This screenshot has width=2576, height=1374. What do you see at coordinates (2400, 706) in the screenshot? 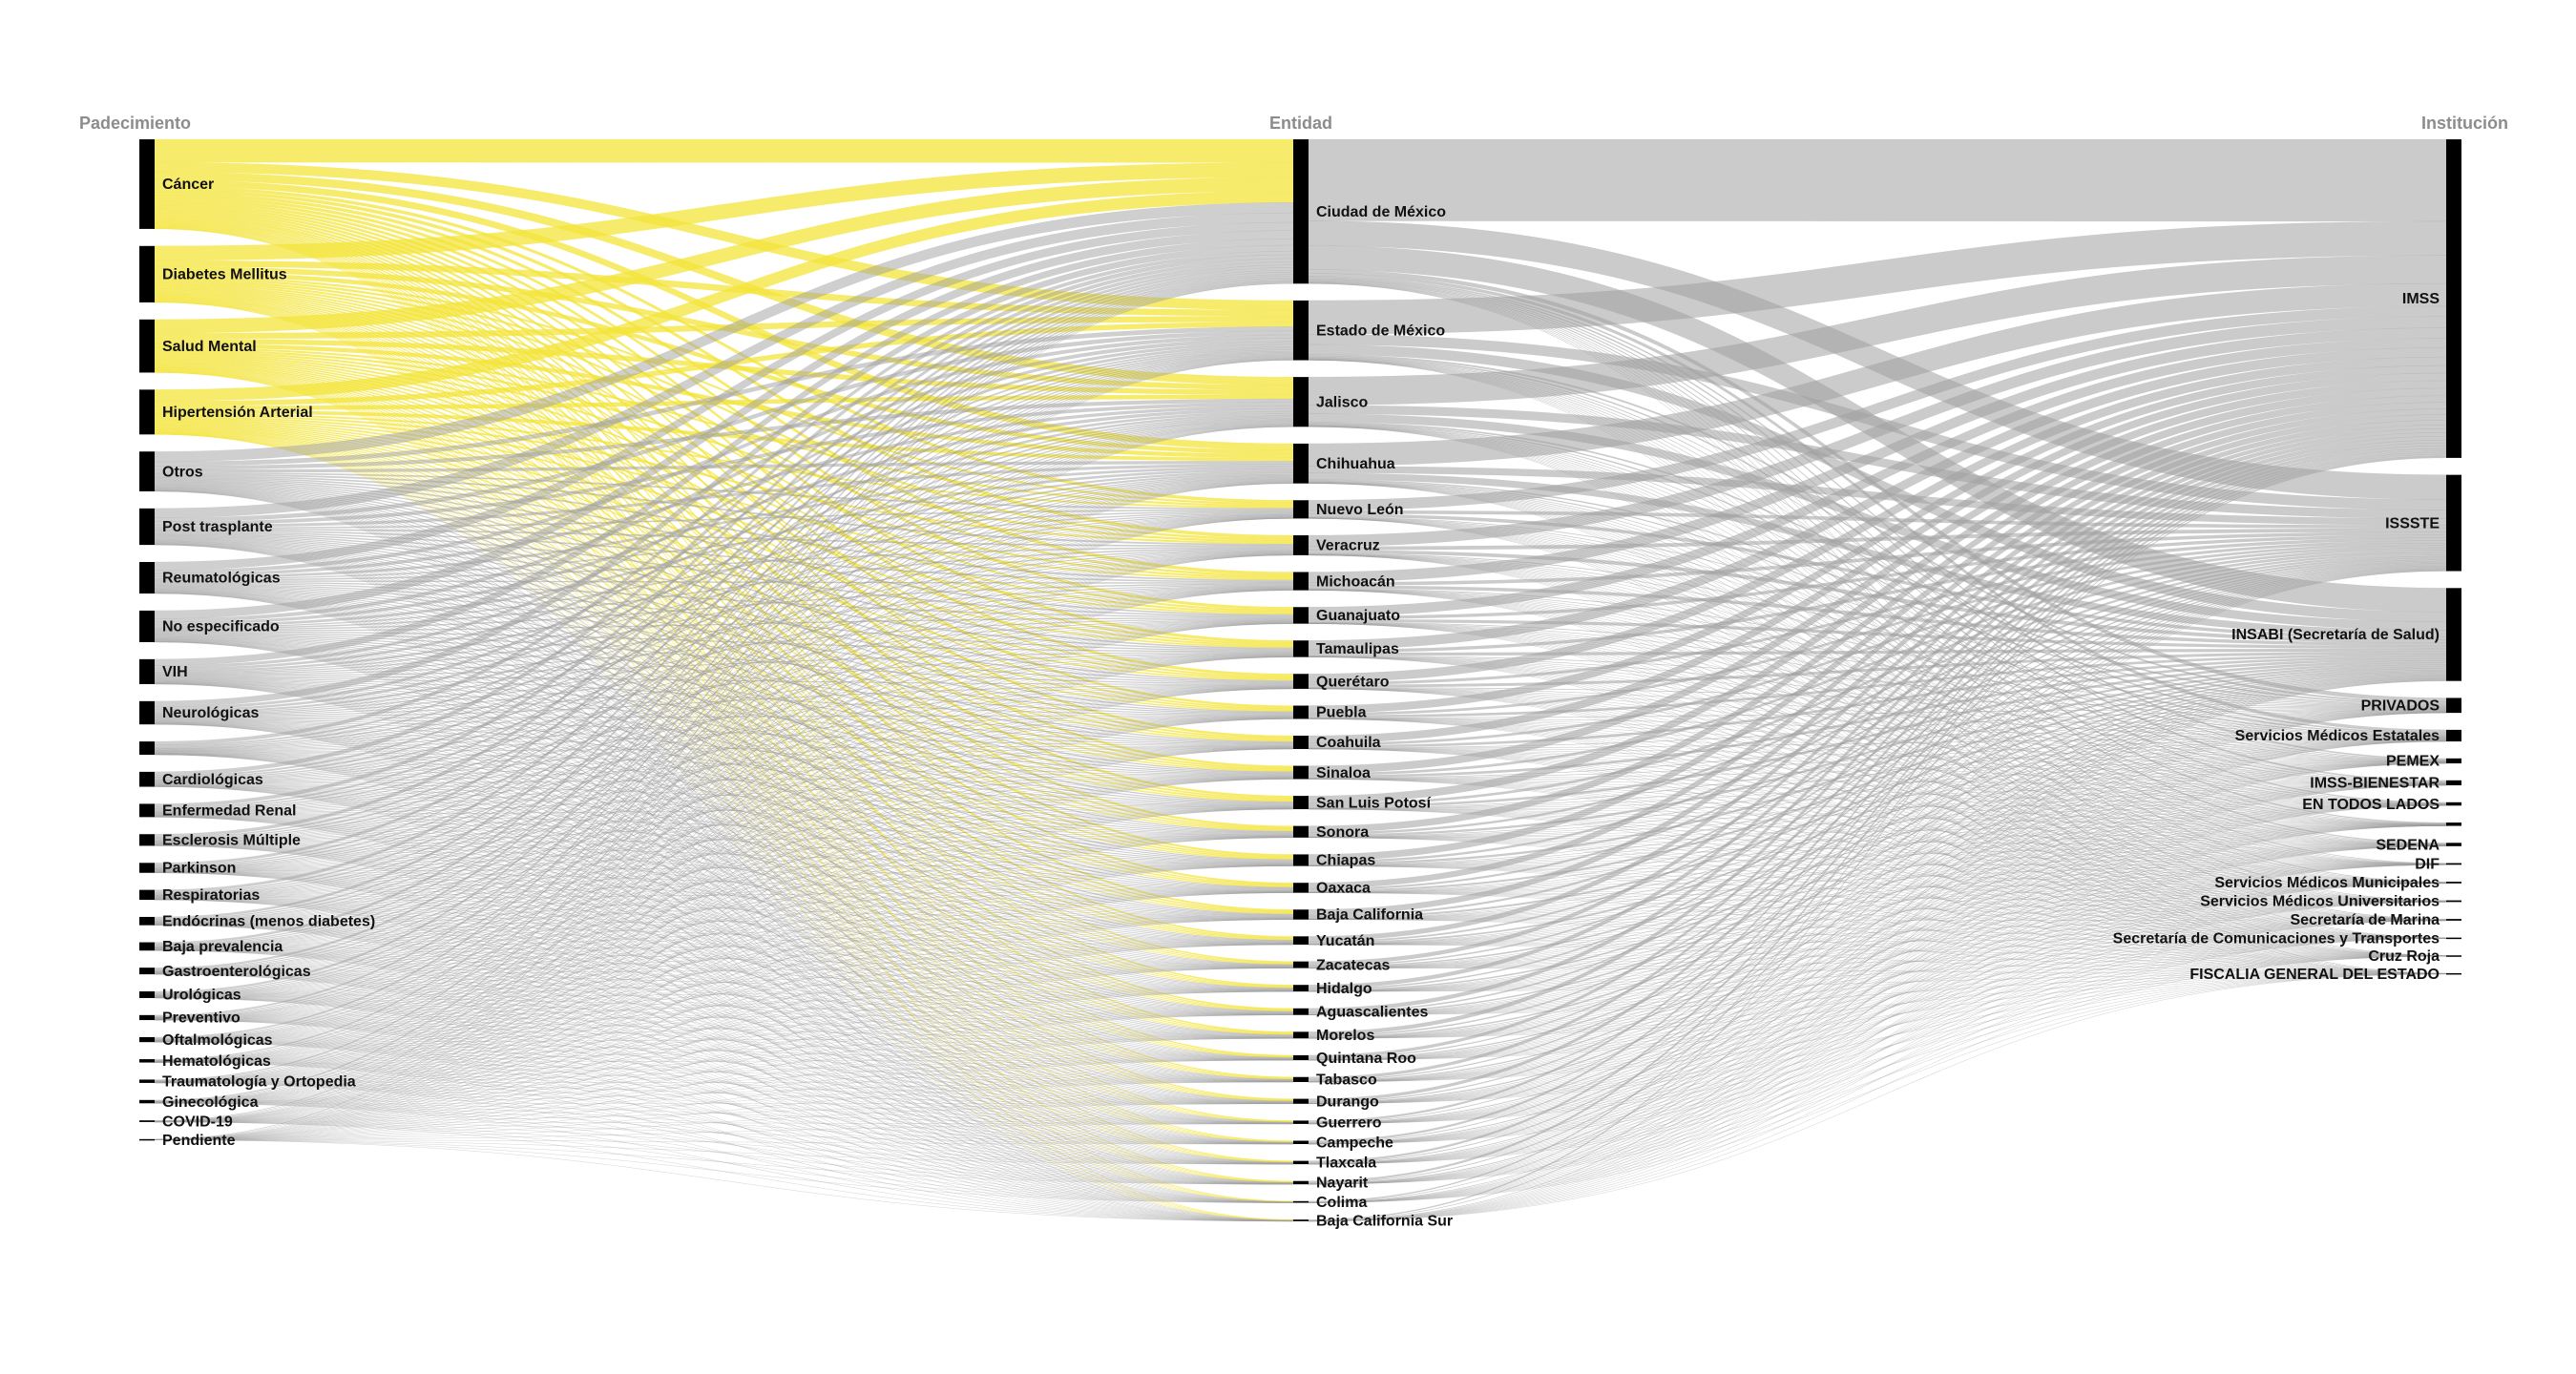
I see `node-label: PRIVADOS` at bounding box center [2400, 706].